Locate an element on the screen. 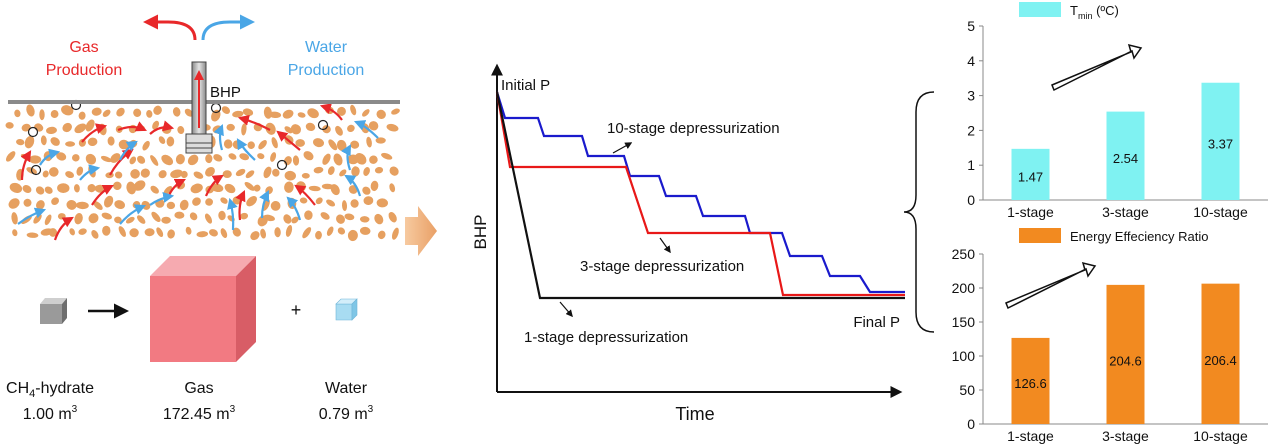 Image resolution: width=1268 pixels, height=448 pixels. gas-bubble is located at coordinates (33, 132).